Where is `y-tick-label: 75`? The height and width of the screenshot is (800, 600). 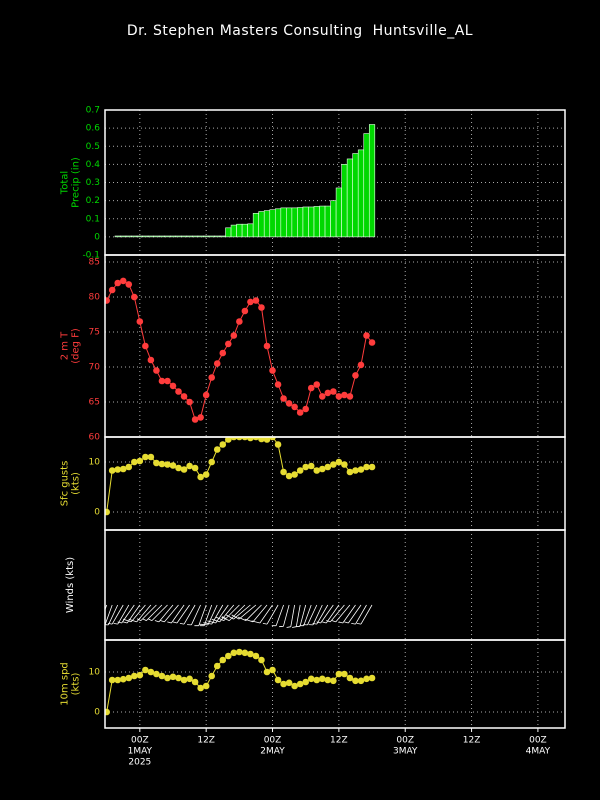 y-tick-label: 75 is located at coordinates (94, 333).